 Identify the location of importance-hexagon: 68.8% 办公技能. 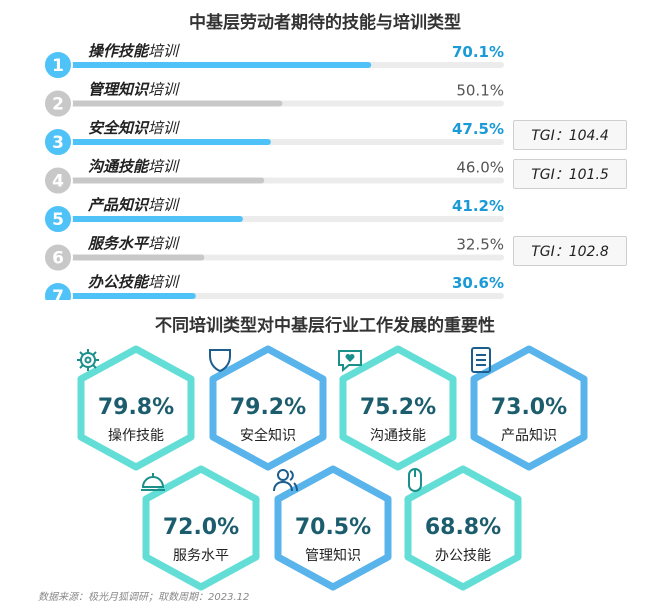
(463, 528).